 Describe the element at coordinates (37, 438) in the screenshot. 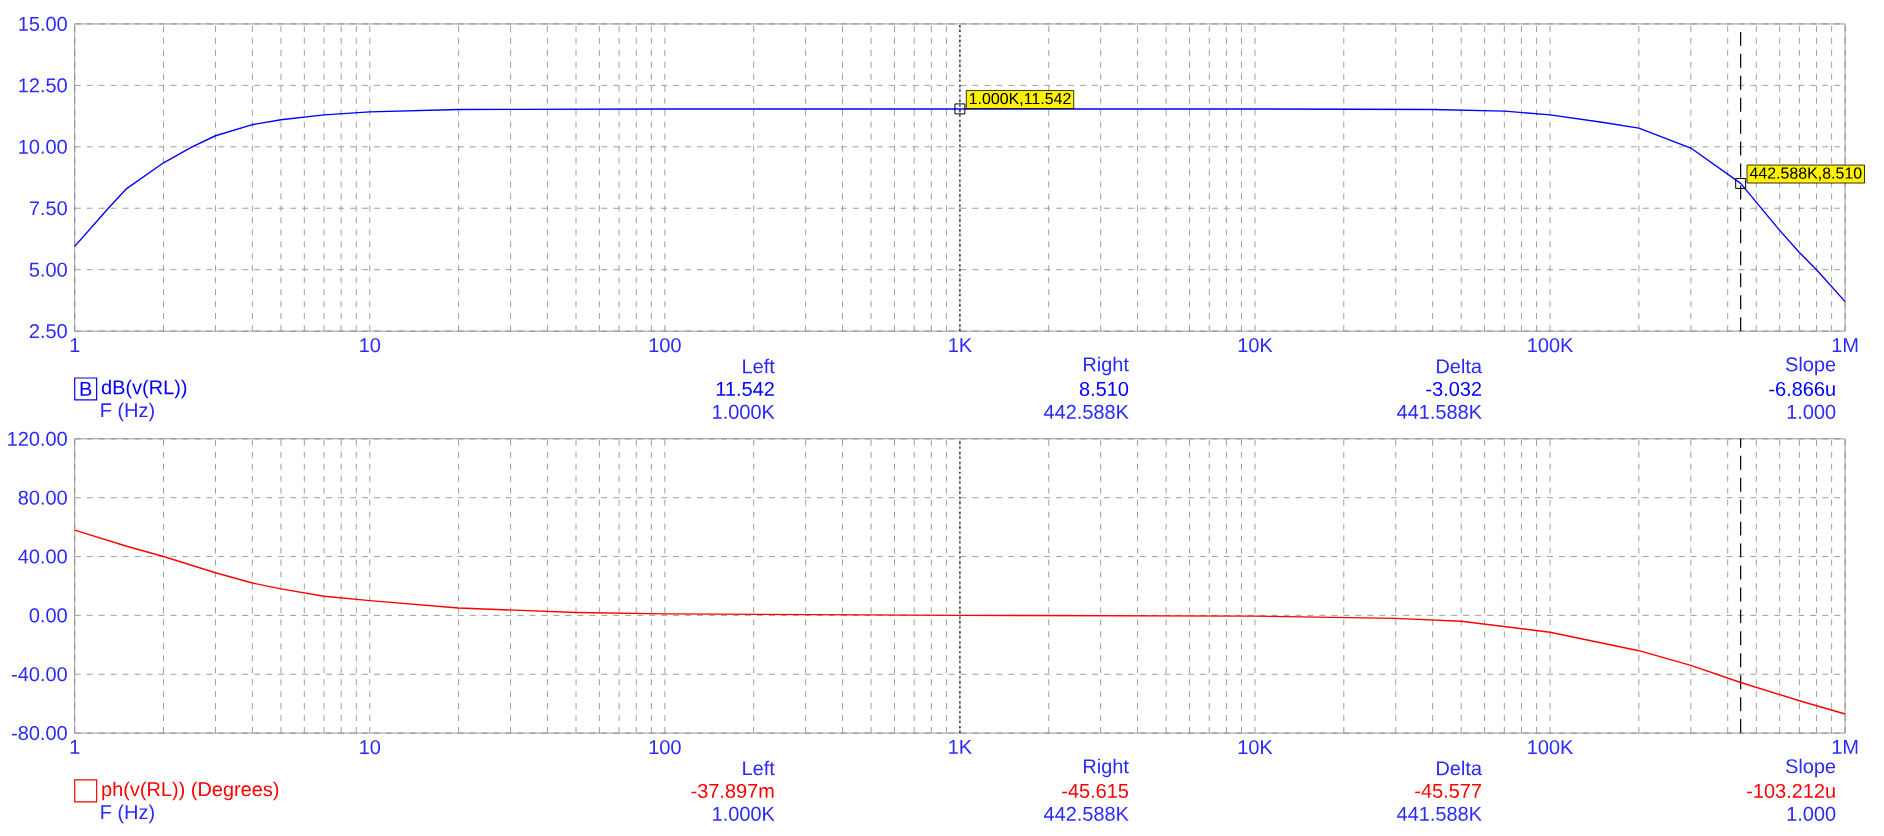

I see `y-tick-label: 120.00` at that location.